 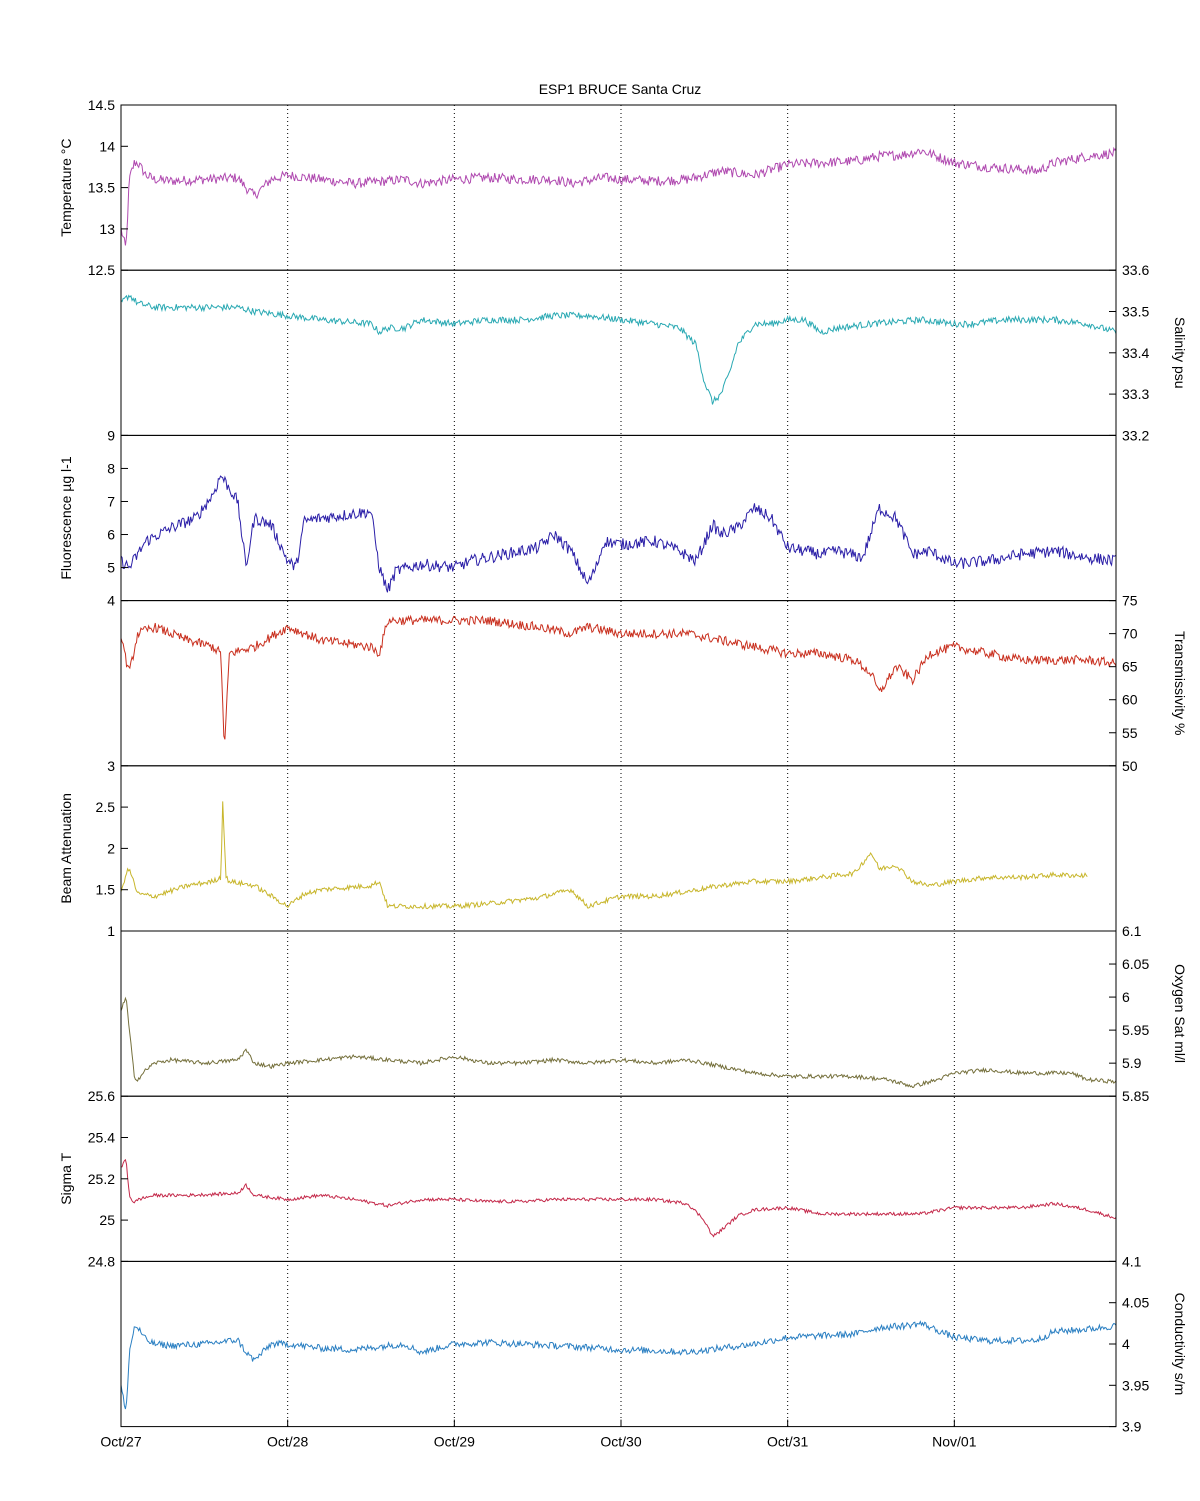 I want to click on y-tick-label: 1.5, so click(x=106, y=890).